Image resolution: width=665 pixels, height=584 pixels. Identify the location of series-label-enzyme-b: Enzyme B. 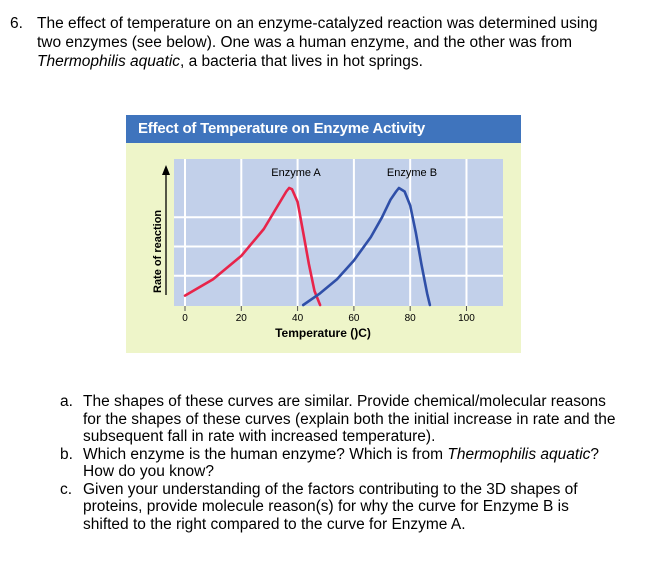
(412, 173).